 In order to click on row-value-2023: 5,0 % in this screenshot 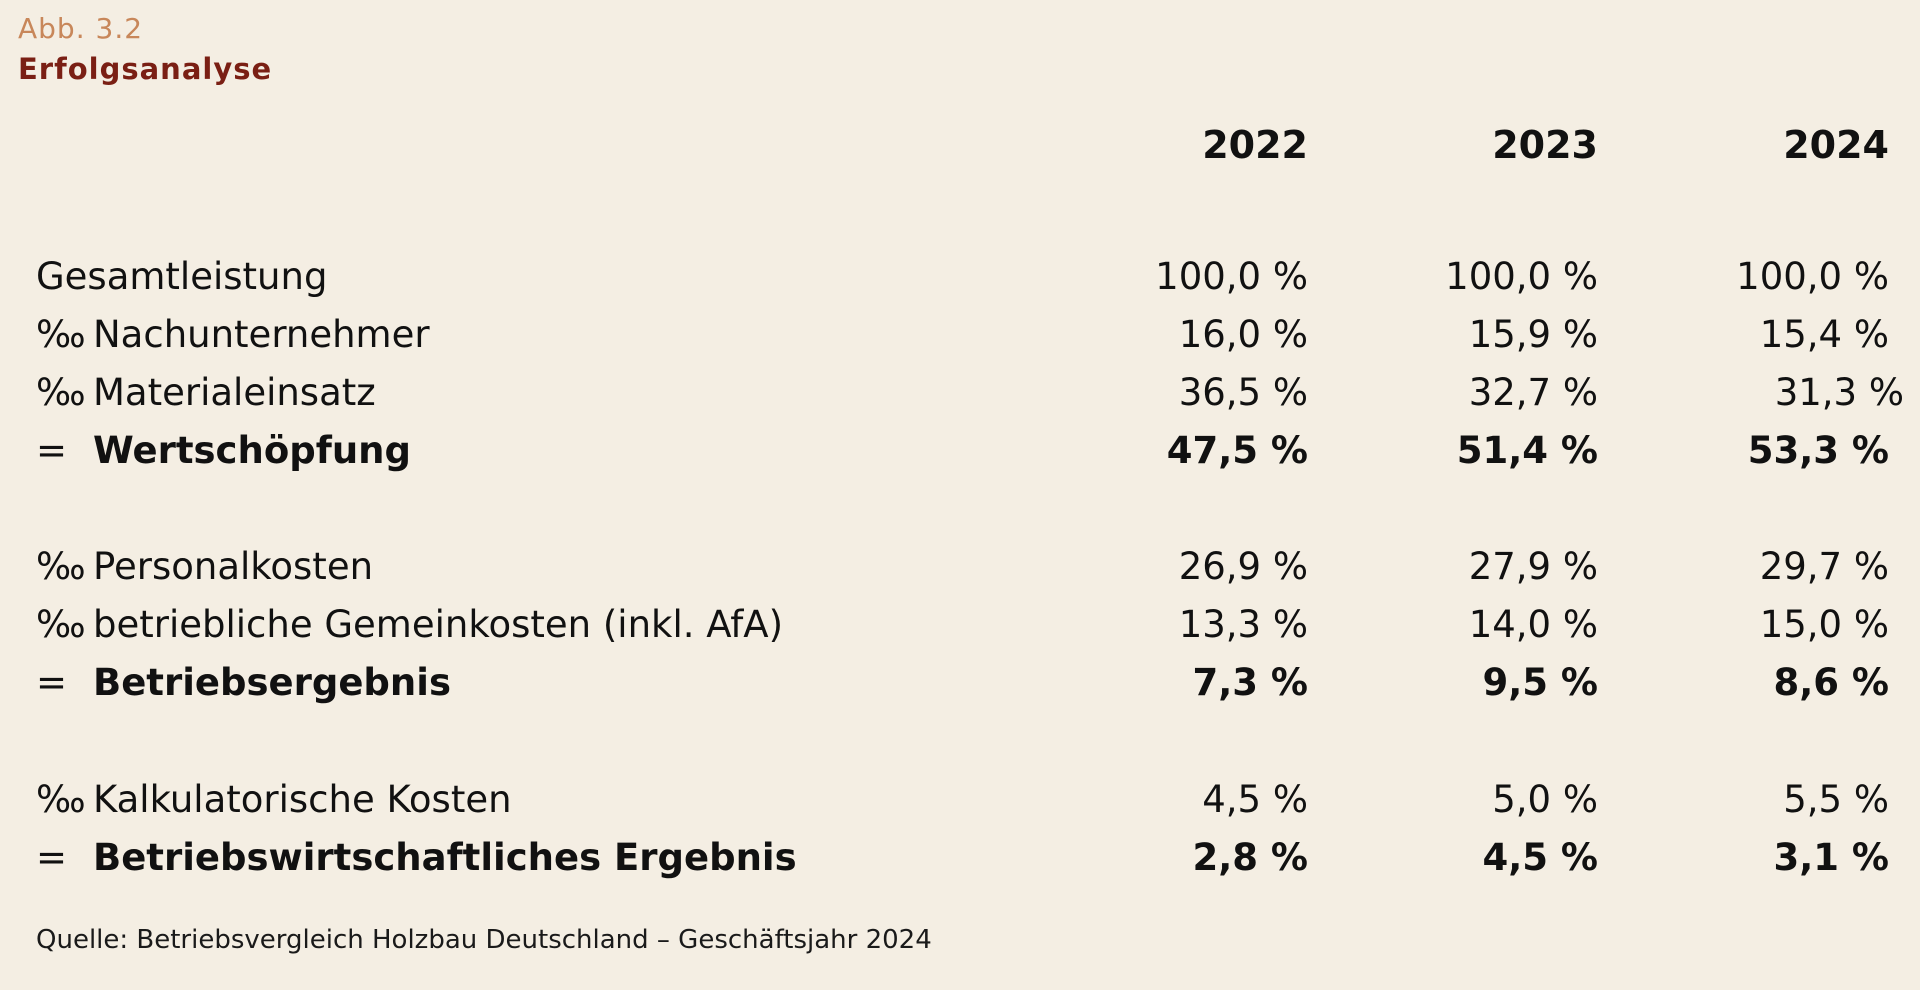, I will do `click(1545, 799)`.